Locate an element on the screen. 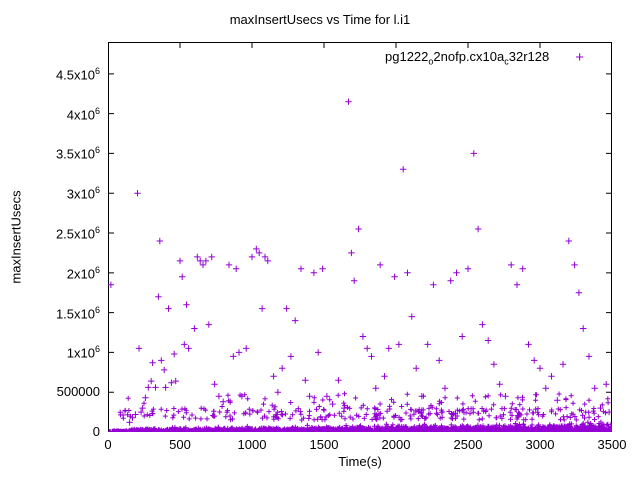 The image size is (640, 480). x-tick-label: 1500 is located at coordinates (324, 444).